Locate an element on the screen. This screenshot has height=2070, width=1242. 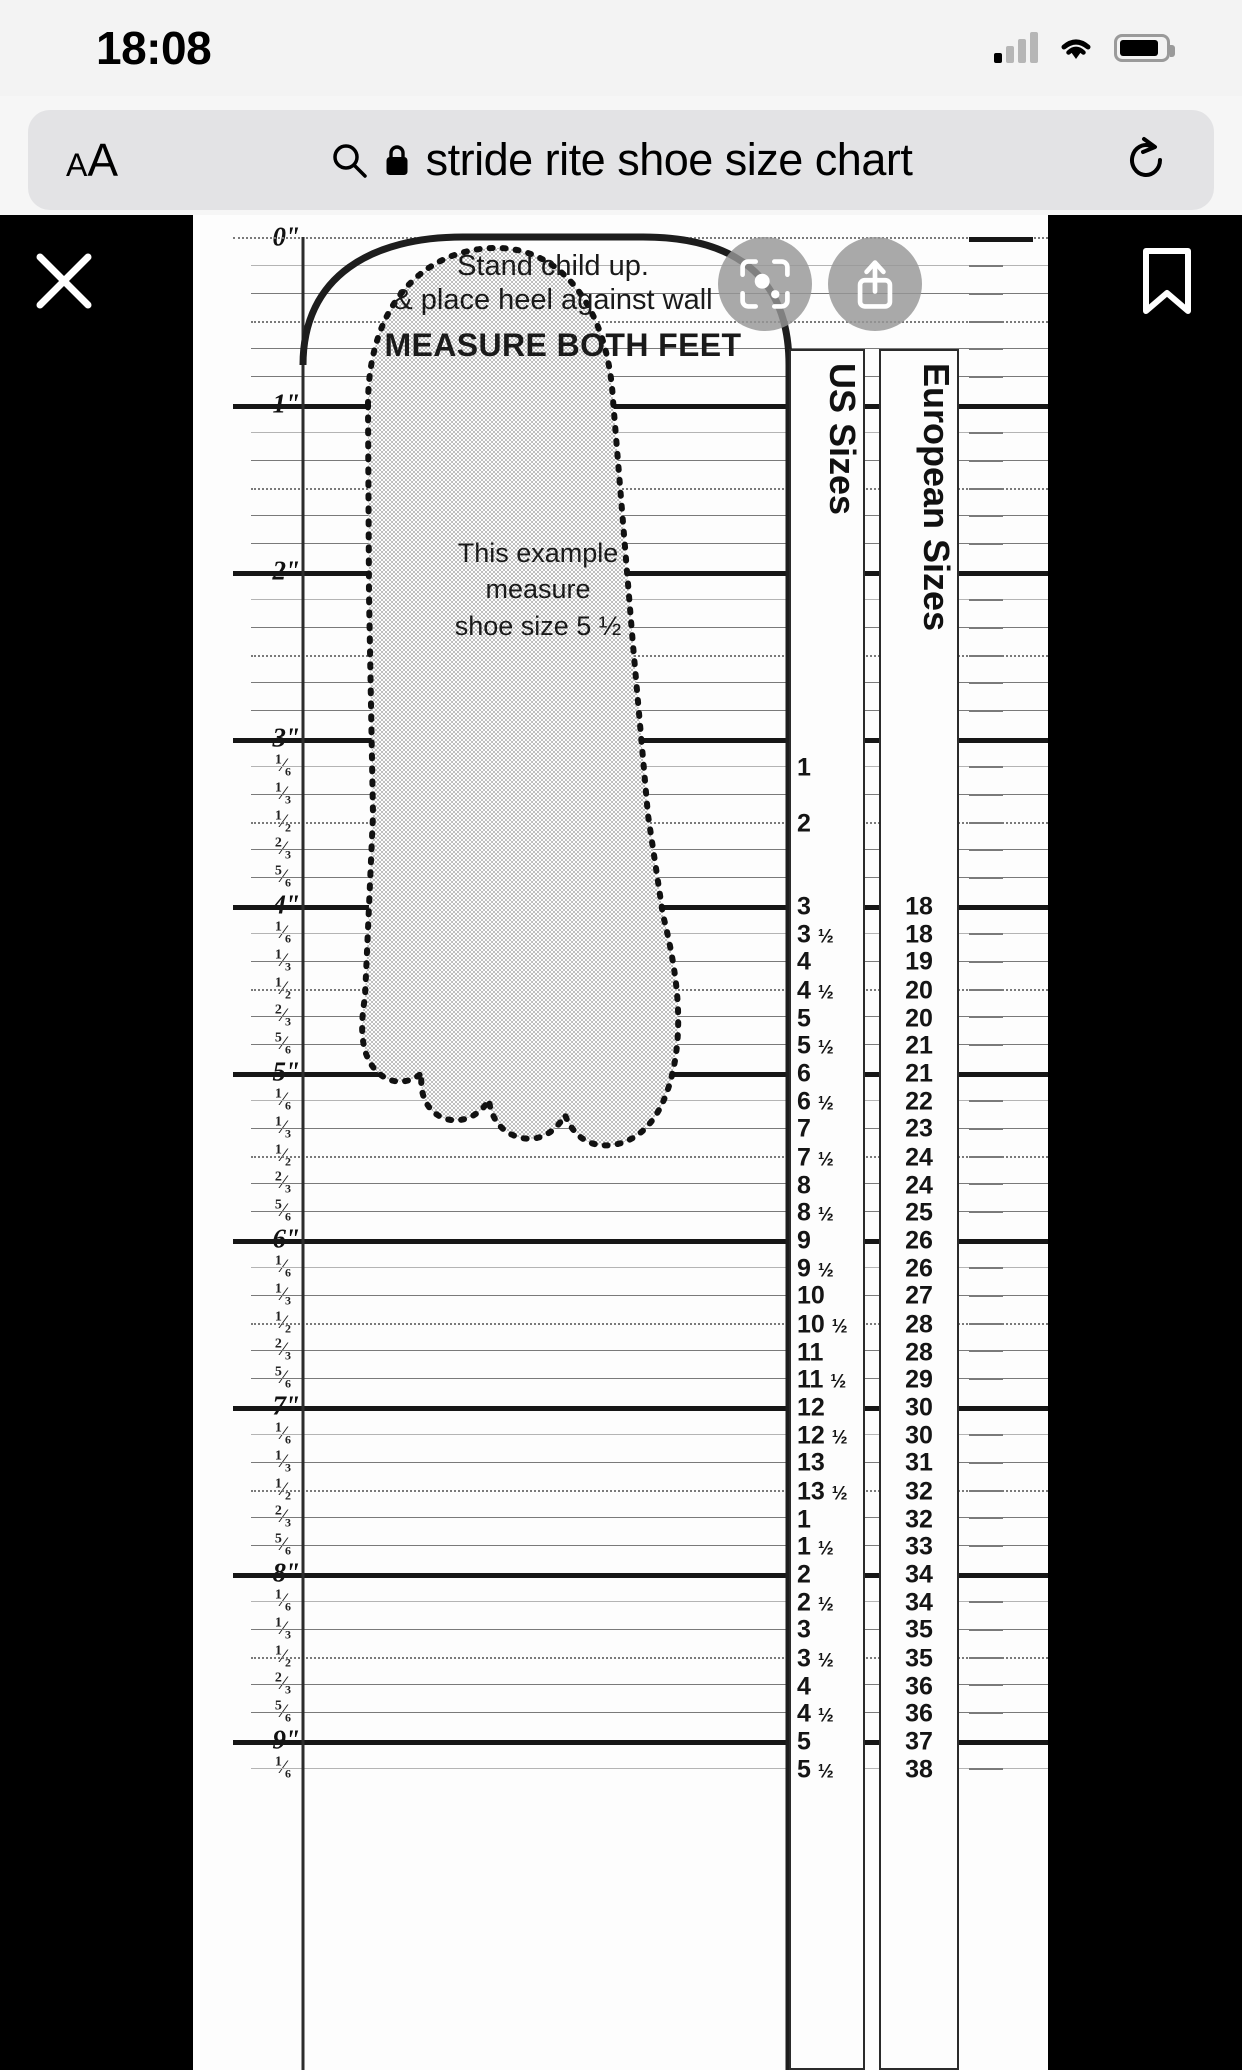
annotation-measure-both-feet: MEASURE BOTH FEET is located at coordinates (563, 345).